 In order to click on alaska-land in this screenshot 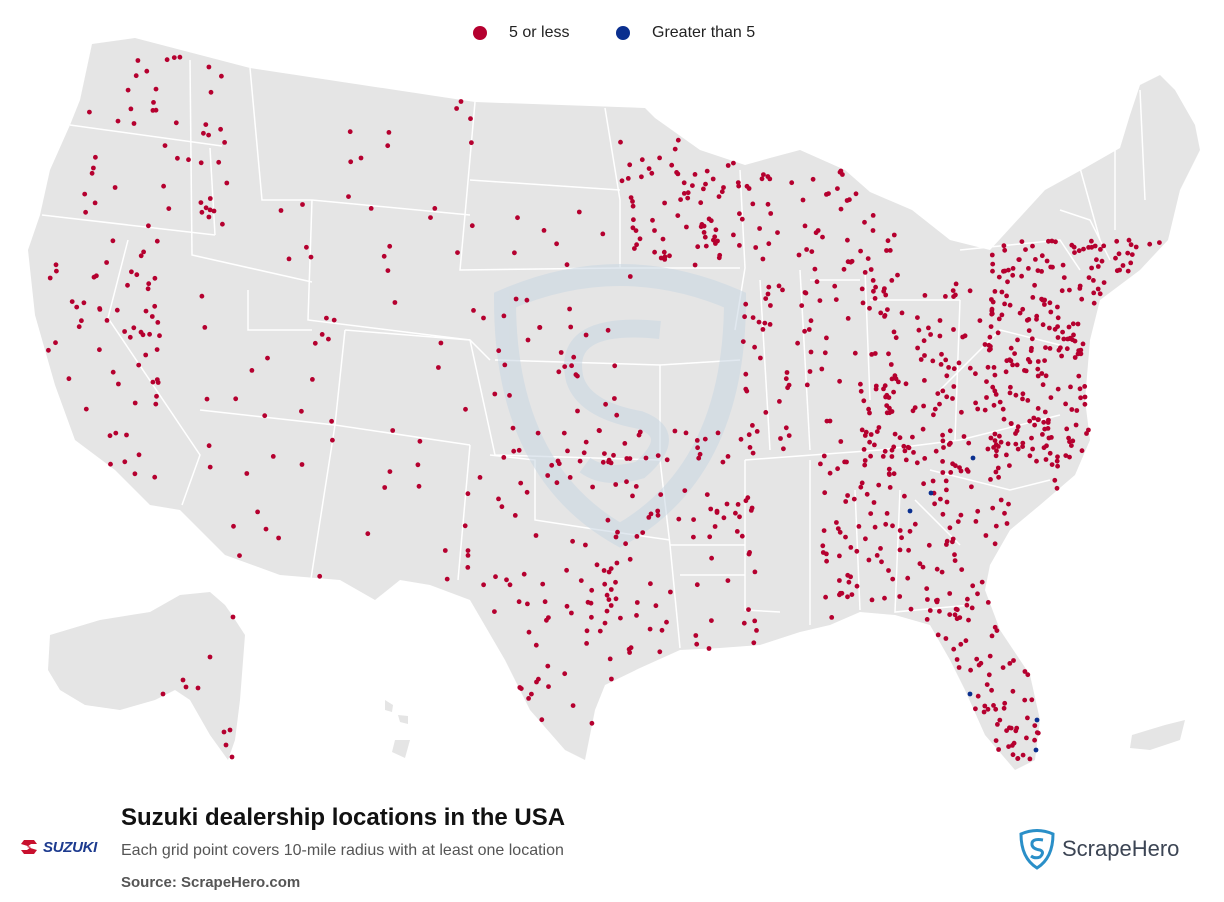, I will do `click(146, 676)`.